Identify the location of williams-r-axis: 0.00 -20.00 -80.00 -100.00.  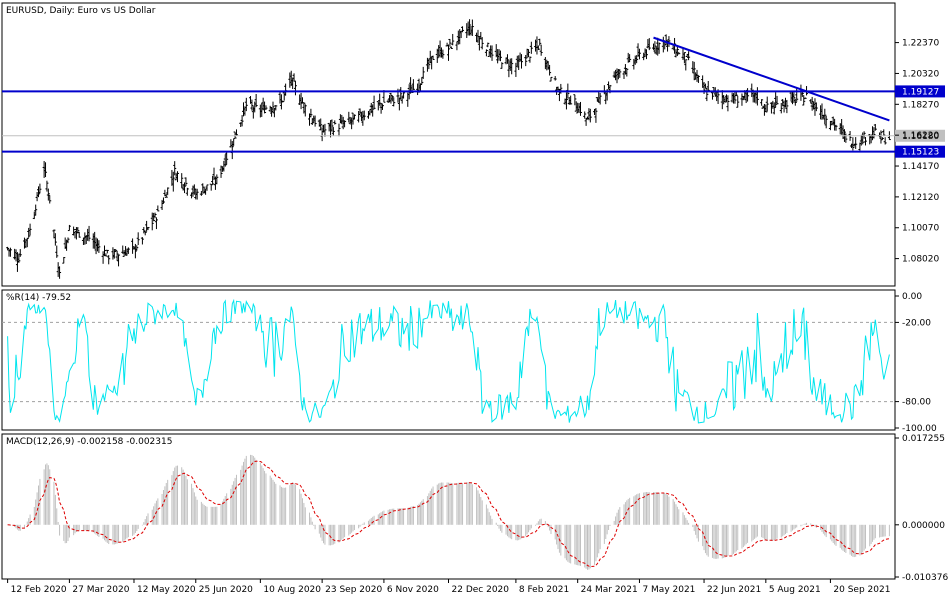
(916, 363).